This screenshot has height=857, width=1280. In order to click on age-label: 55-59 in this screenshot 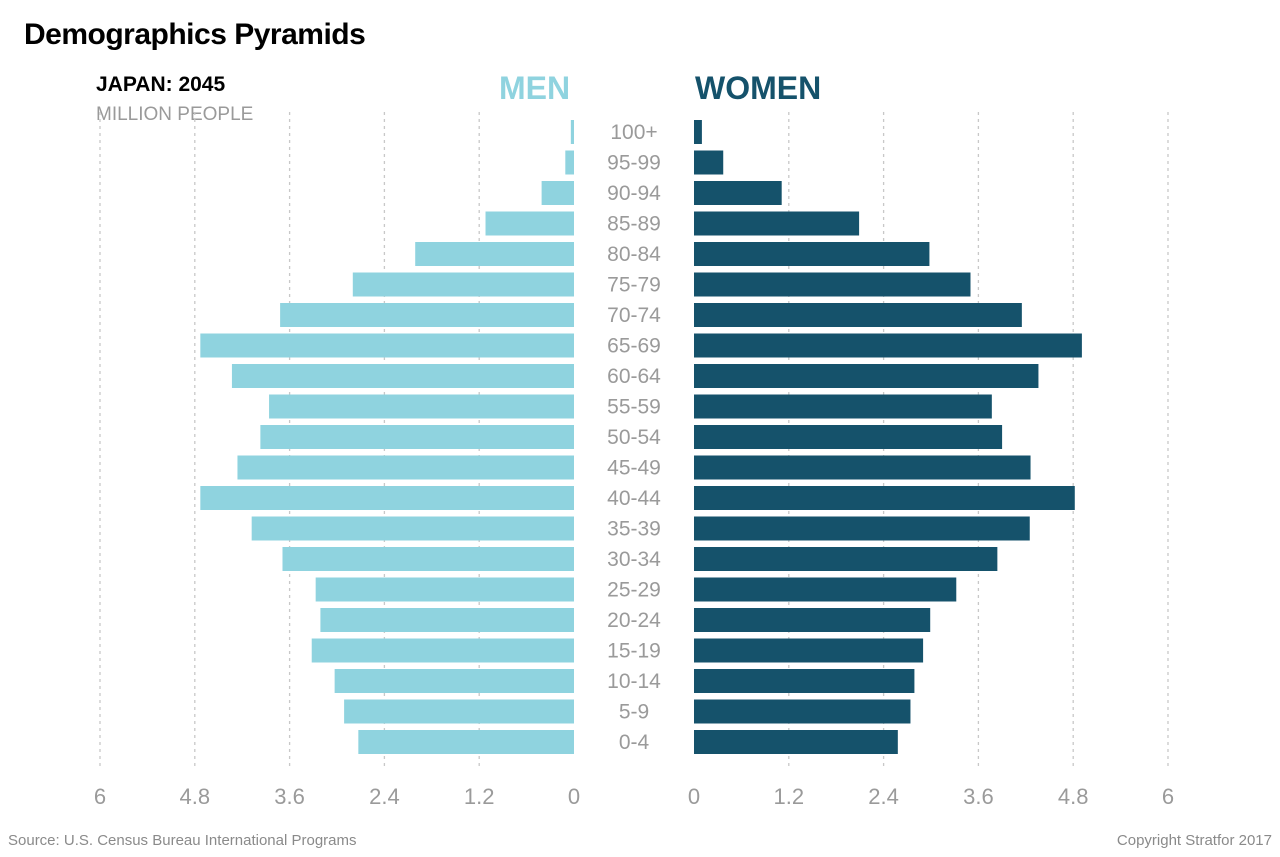, I will do `click(634, 407)`.